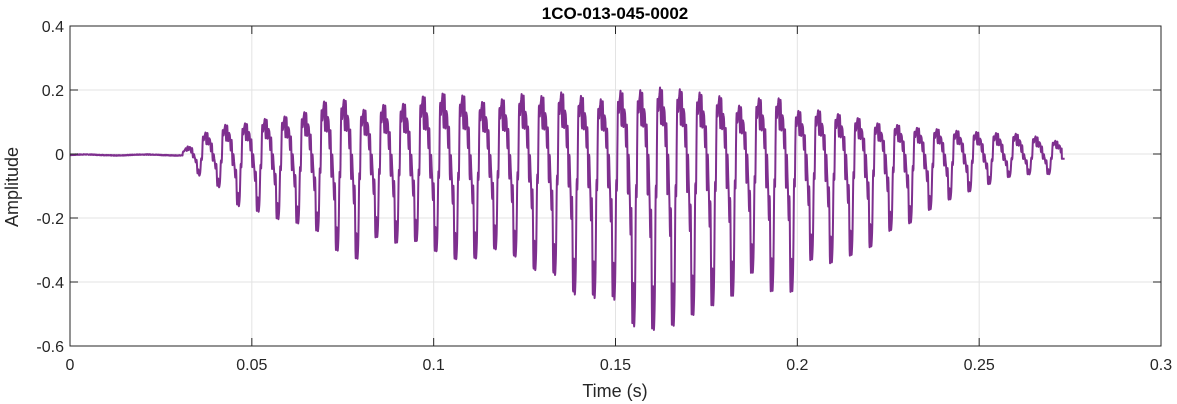 The image size is (1177, 404). What do you see at coordinates (50, 283) in the screenshot?
I see `y-tick-label: -0.4` at bounding box center [50, 283].